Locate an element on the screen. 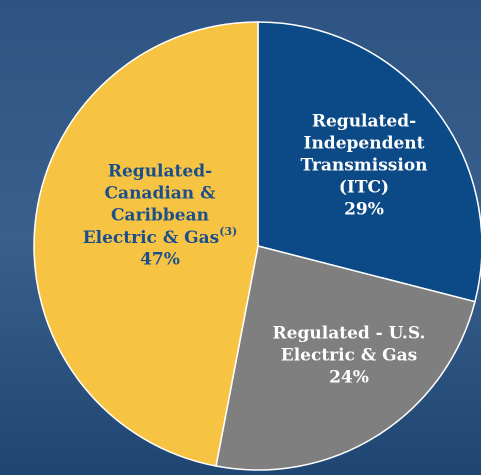 The image size is (481, 475). footnote-mark: (3) is located at coordinates (228, 231).